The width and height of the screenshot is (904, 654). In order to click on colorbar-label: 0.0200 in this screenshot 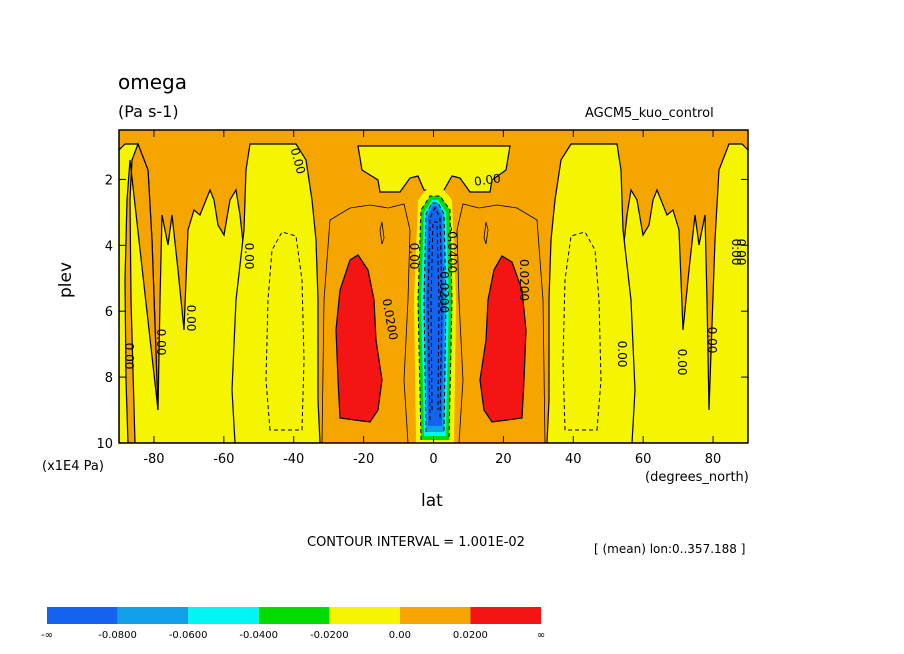, I will do `click(470, 635)`.